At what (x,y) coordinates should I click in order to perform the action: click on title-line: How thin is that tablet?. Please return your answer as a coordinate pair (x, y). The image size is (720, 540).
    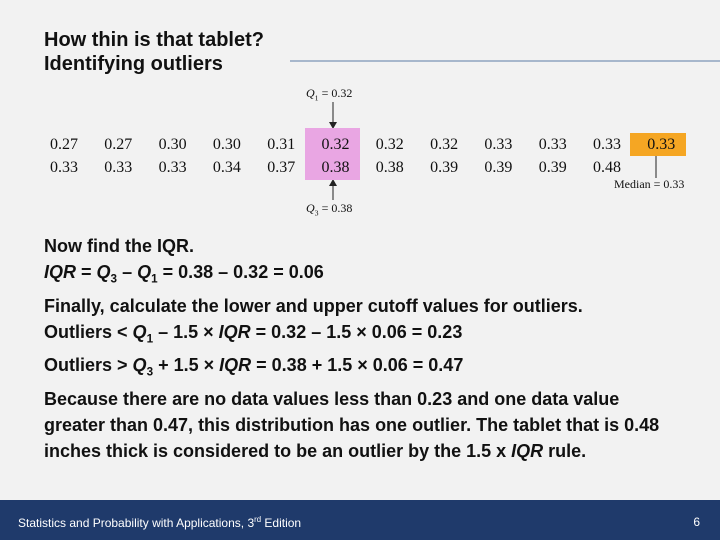
    Looking at the image, I should click on (154, 40).